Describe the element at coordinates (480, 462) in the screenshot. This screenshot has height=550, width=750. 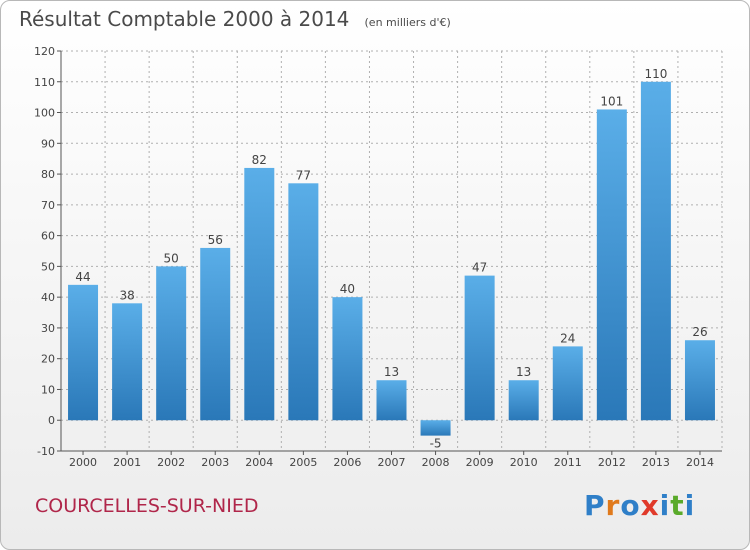
I see `x-tick-label: 2009` at that location.